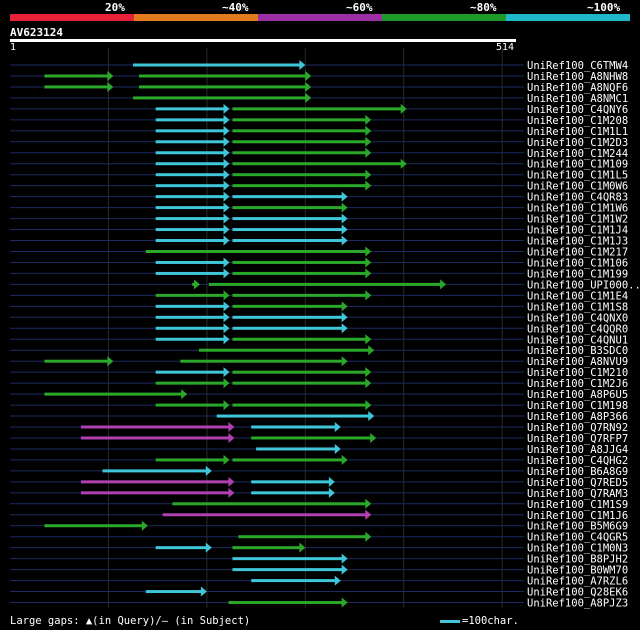 The width and height of the screenshot is (640, 630). What do you see at coordinates (577, 231) in the screenshot?
I see `hit-name-label: UniRef100_C1M1J4` at bounding box center [577, 231].